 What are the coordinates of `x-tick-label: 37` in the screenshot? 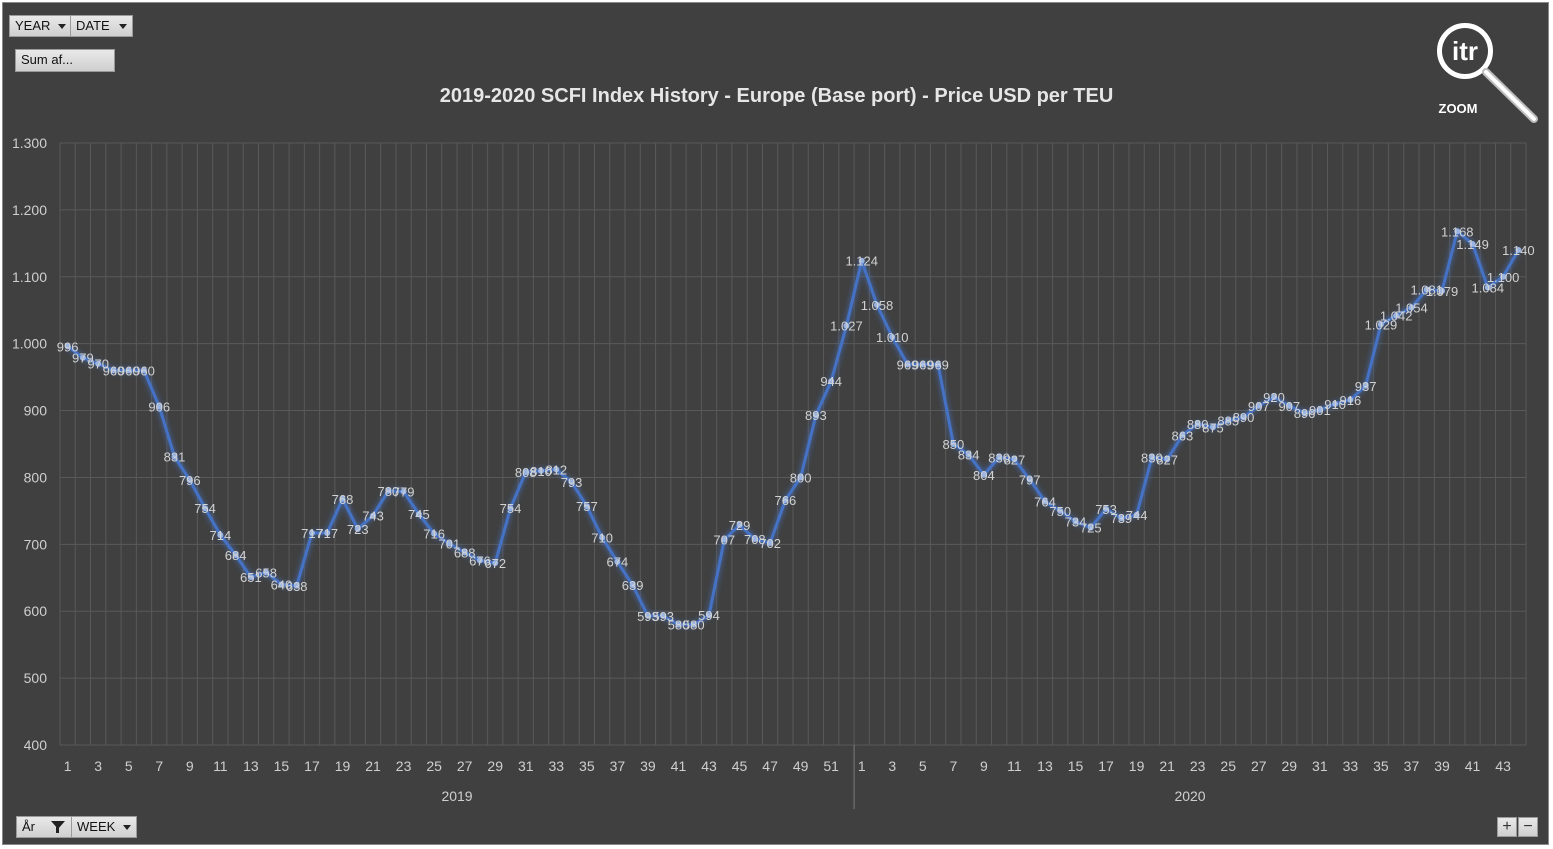 It's located at (618, 766).